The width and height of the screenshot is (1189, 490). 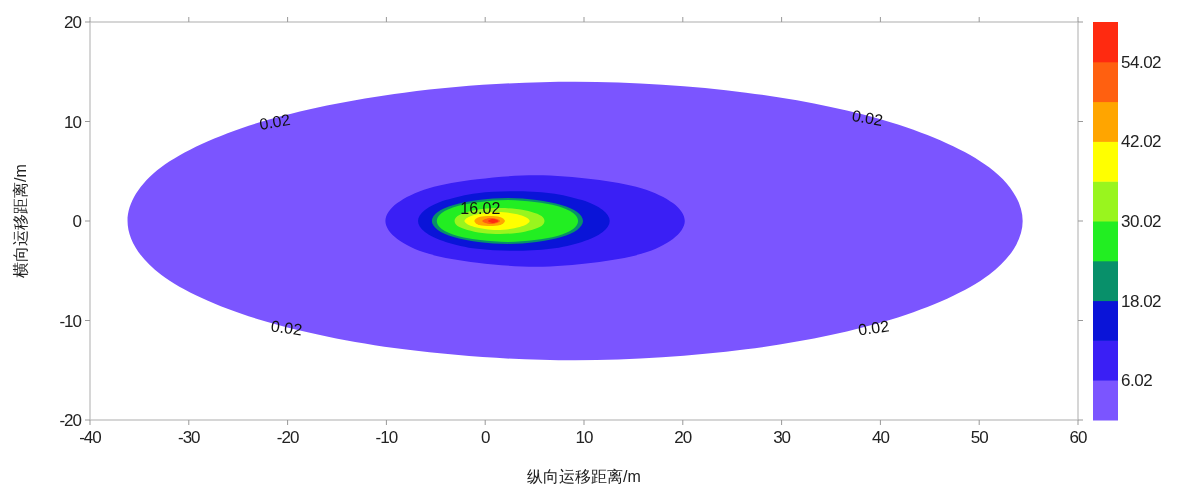 I want to click on y-tick-label: 0, so click(x=77, y=221).